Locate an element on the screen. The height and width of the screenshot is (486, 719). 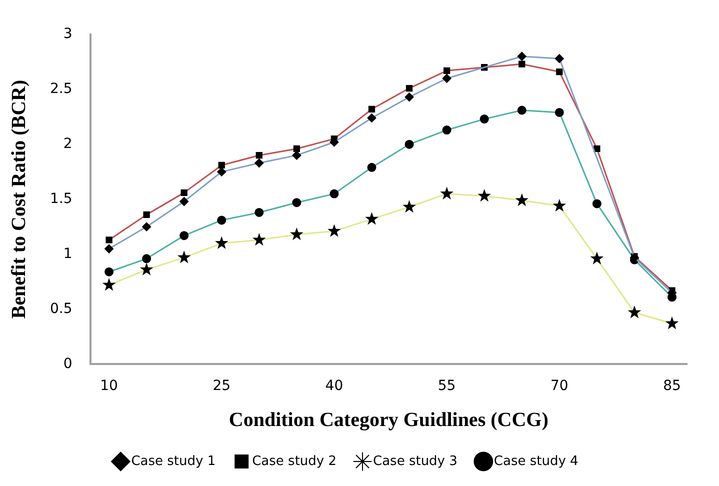
y-tick-label: 2 is located at coordinates (67, 144).